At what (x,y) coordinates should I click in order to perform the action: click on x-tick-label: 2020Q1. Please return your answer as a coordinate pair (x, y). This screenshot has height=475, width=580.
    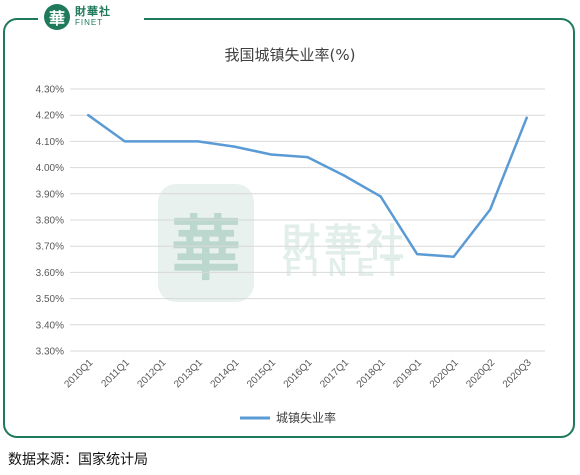
    Looking at the image, I should click on (444, 373).